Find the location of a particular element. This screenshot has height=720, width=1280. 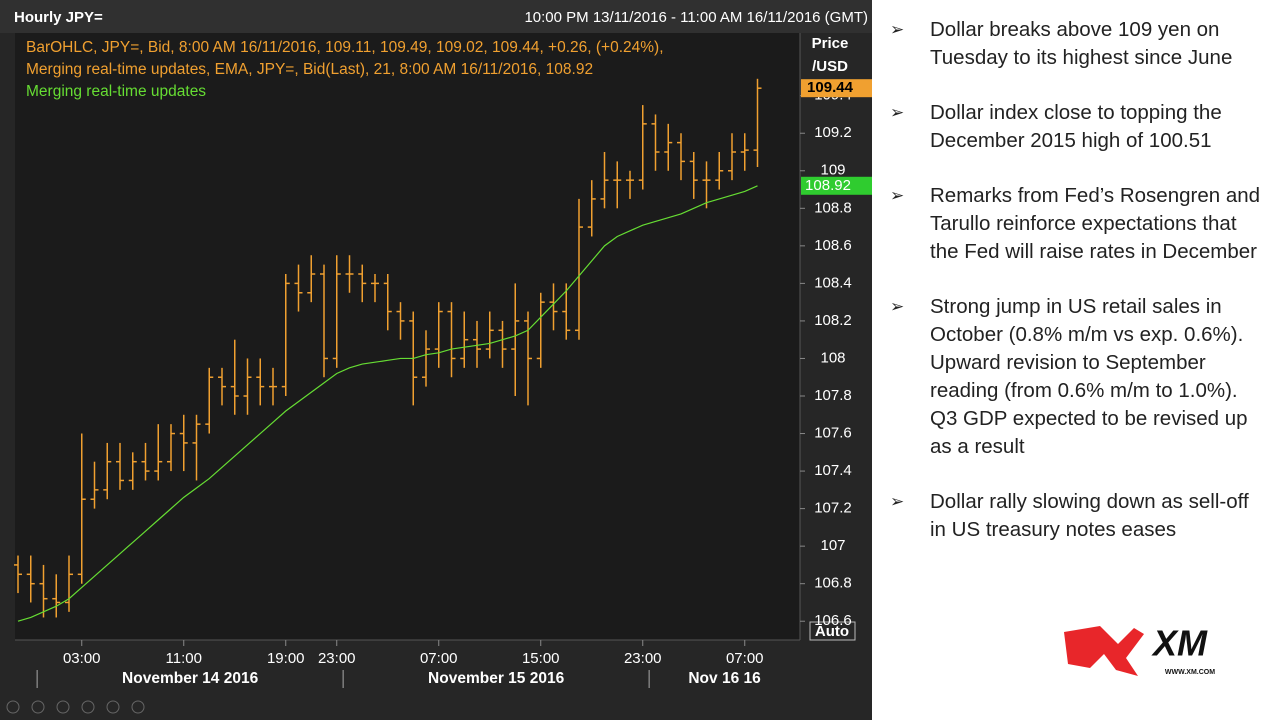

y-tick-label: 108 is located at coordinates (832, 357).